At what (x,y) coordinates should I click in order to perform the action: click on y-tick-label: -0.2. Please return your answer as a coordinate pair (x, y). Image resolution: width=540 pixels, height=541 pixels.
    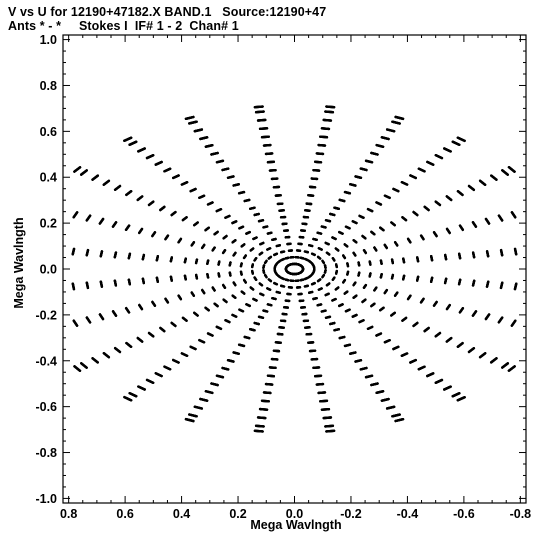
    Looking at the image, I should click on (46, 315).